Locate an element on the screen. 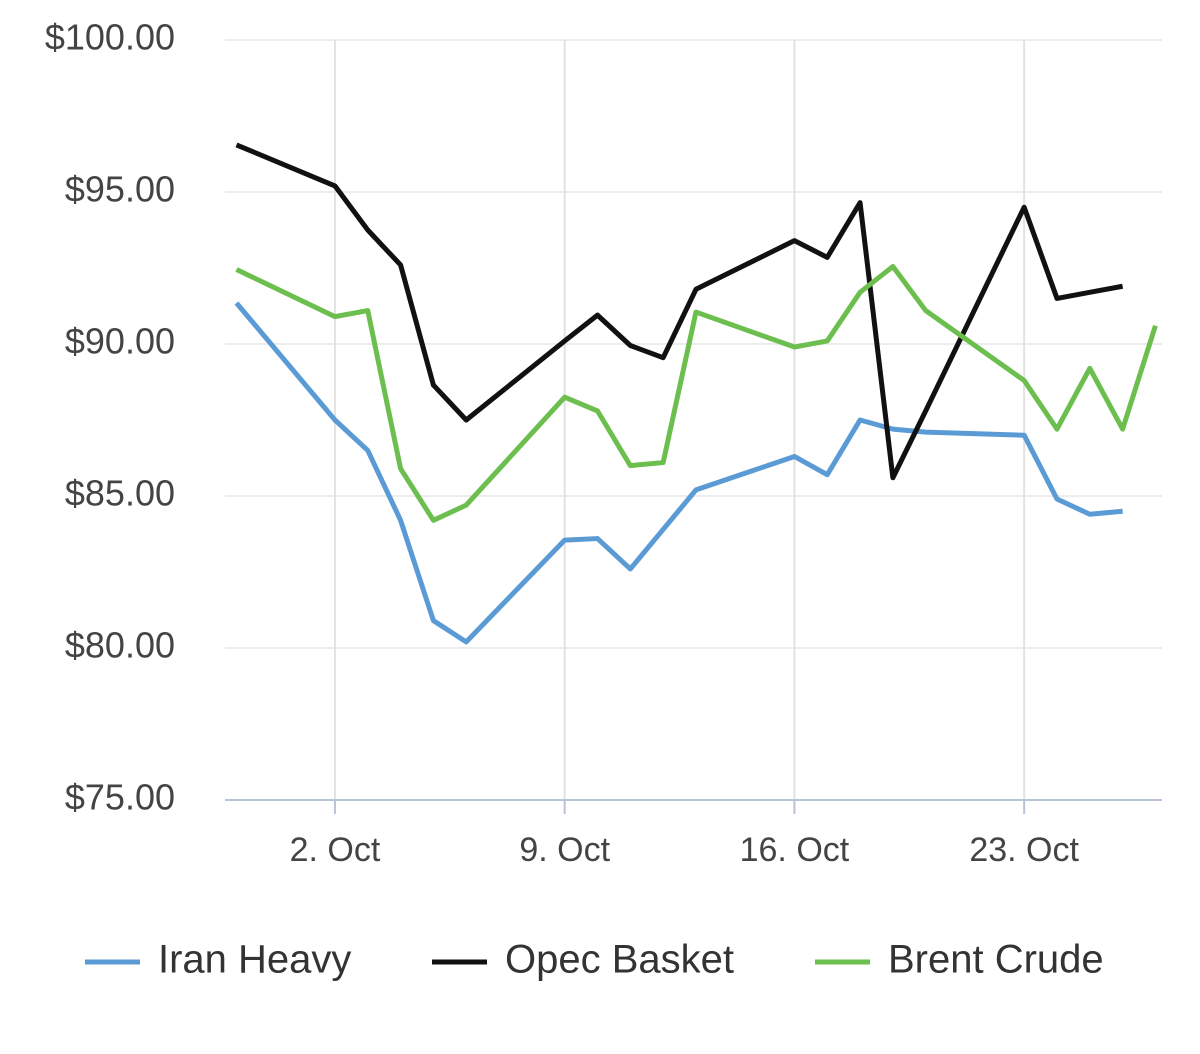 This screenshot has height=1054, width=1200. x-tick-label: 23. Oct is located at coordinates (1024, 850).